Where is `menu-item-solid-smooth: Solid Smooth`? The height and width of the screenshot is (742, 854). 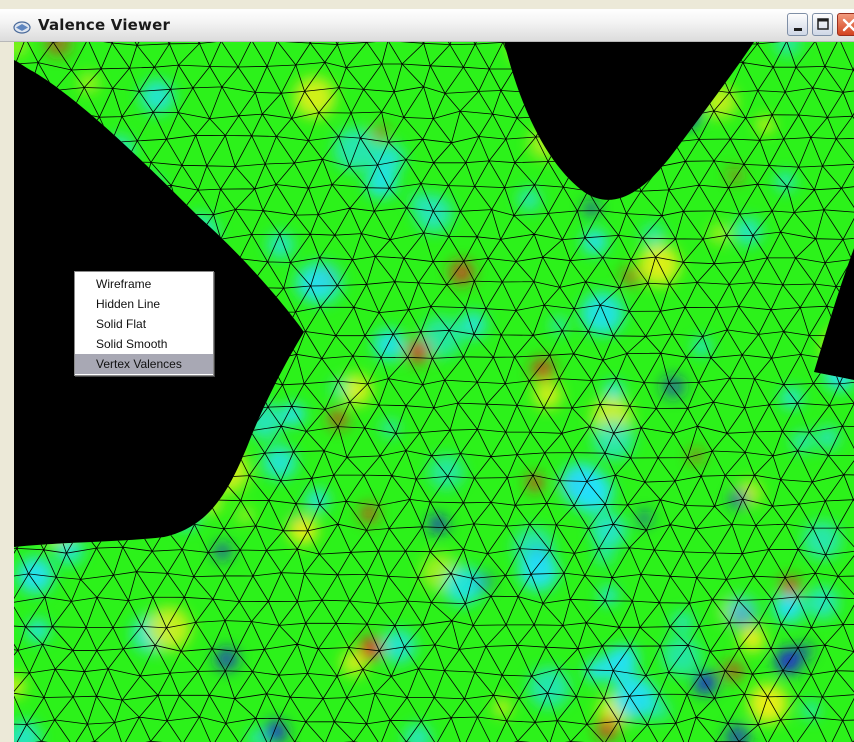 menu-item-solid-smooth: Solid Smooth is located at coordinates (132, 344).